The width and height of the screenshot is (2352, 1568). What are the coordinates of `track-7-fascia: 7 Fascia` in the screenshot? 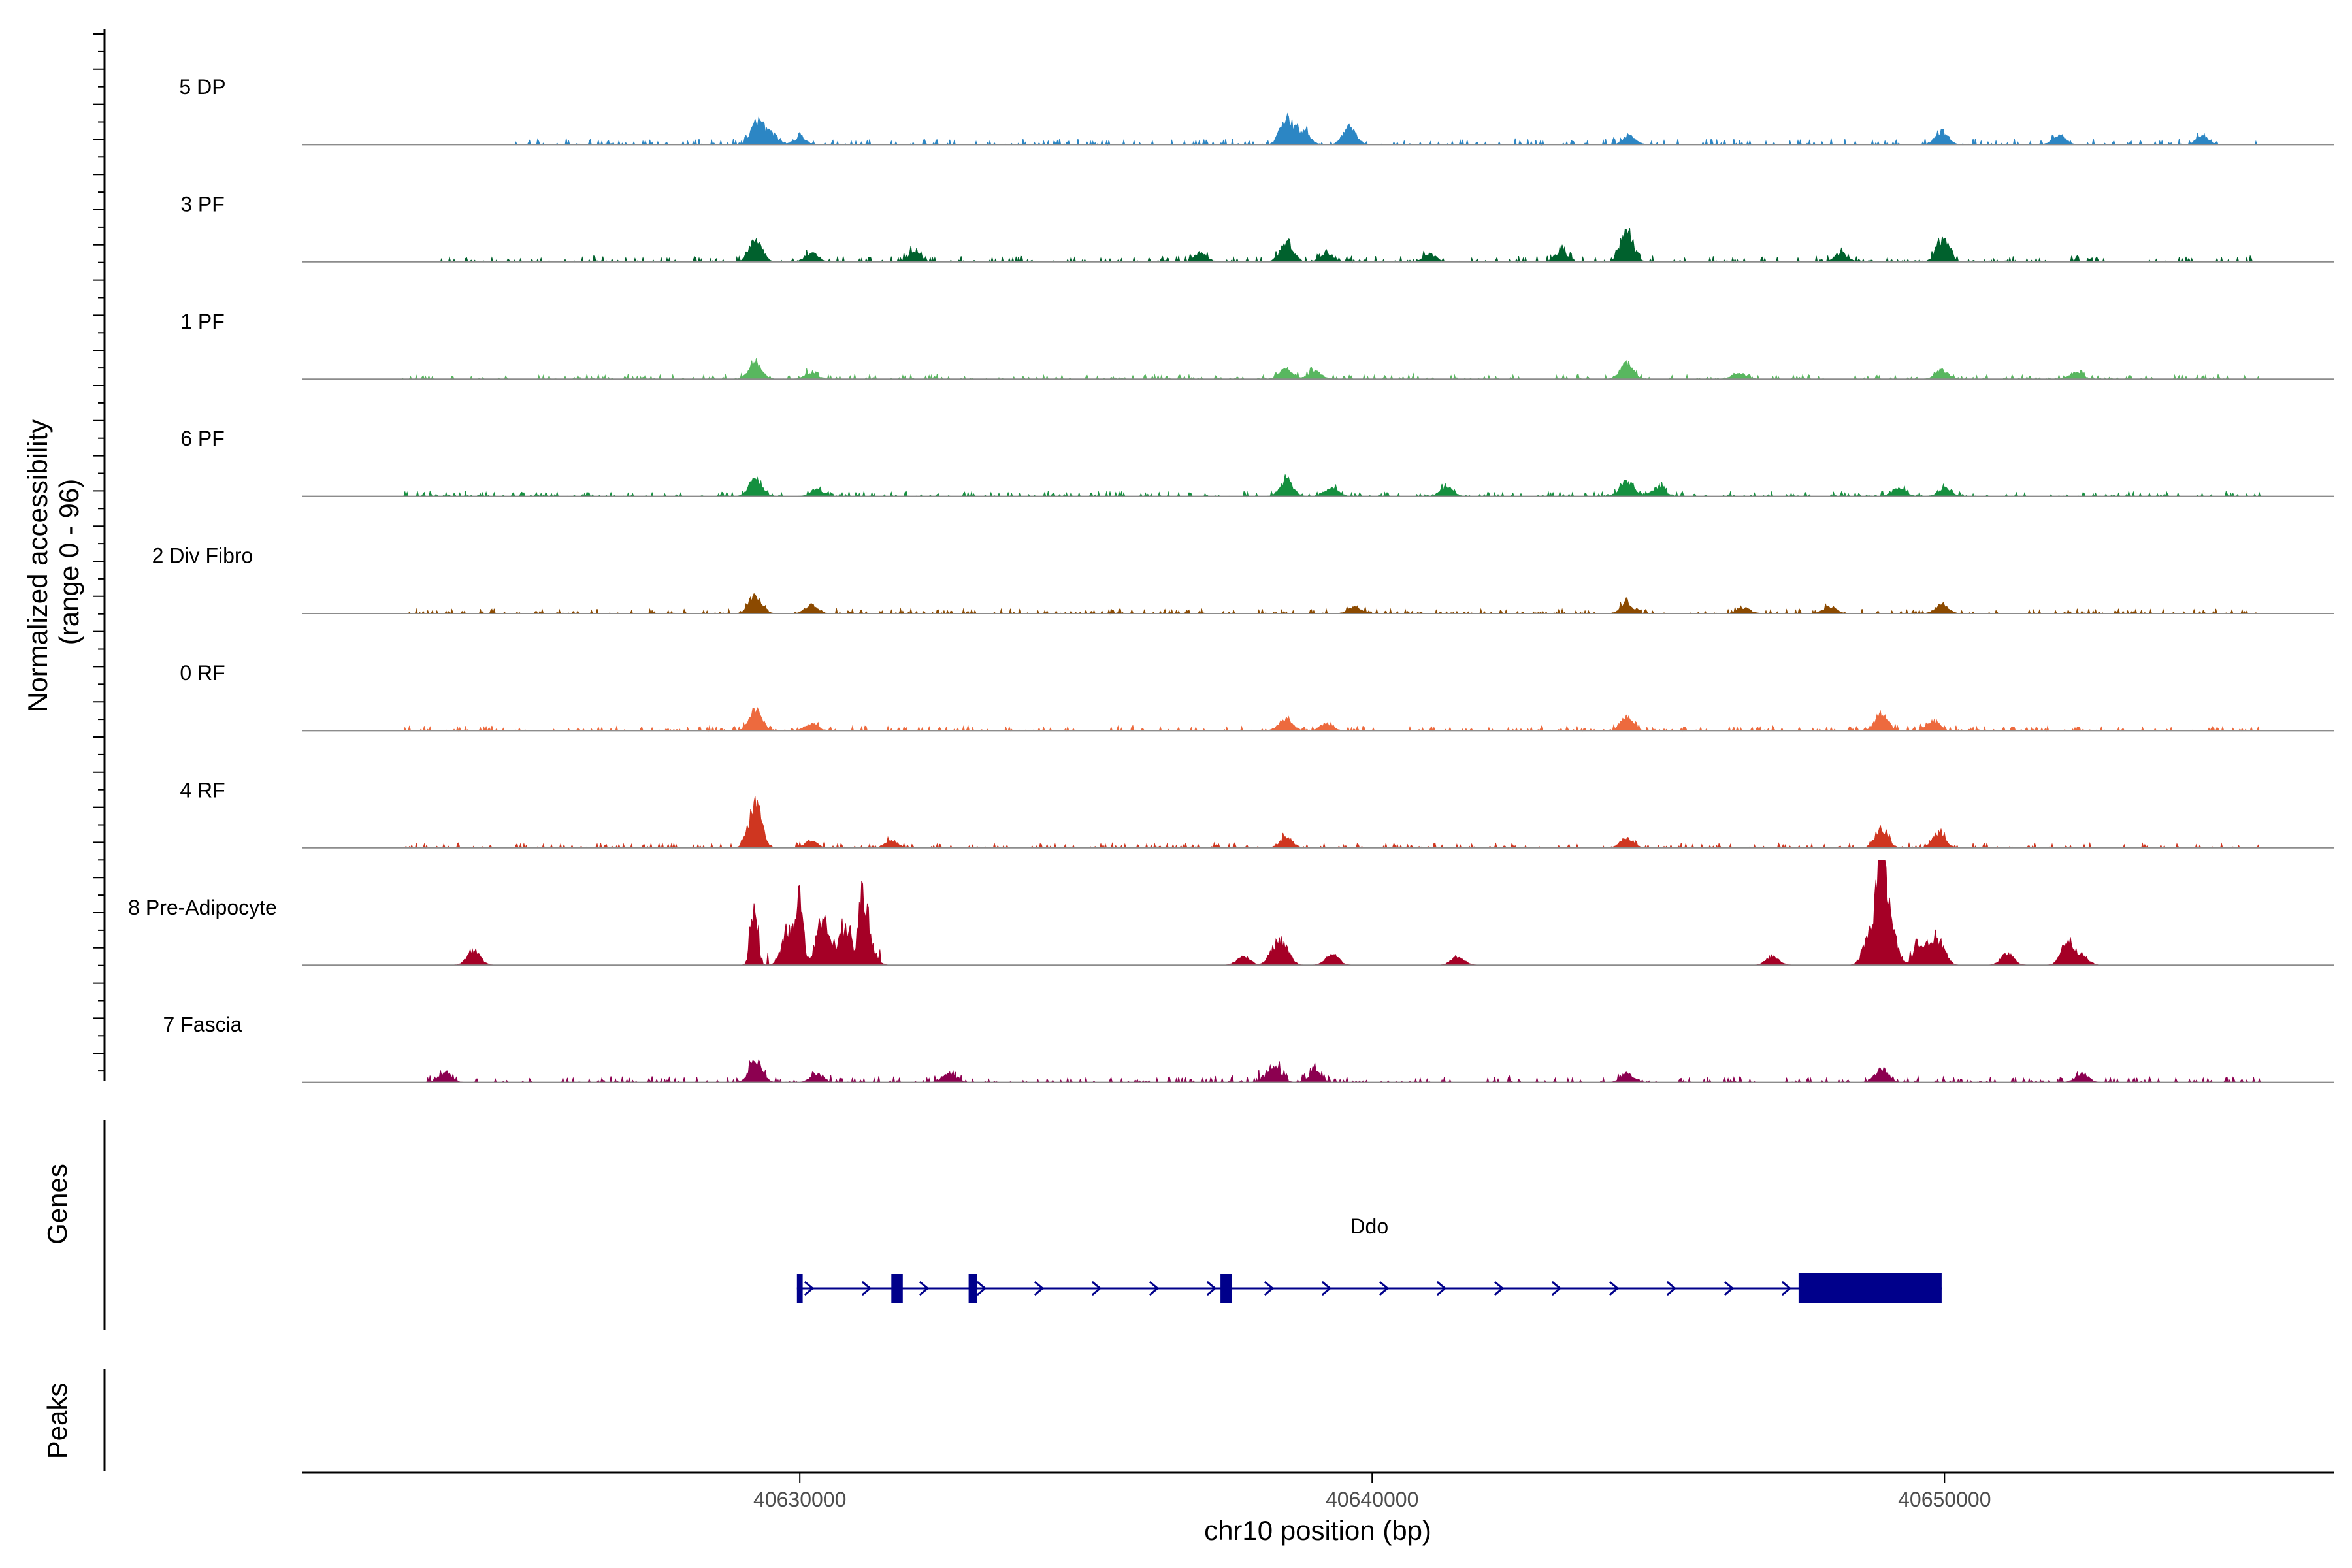 It's located at (1248, 1048).